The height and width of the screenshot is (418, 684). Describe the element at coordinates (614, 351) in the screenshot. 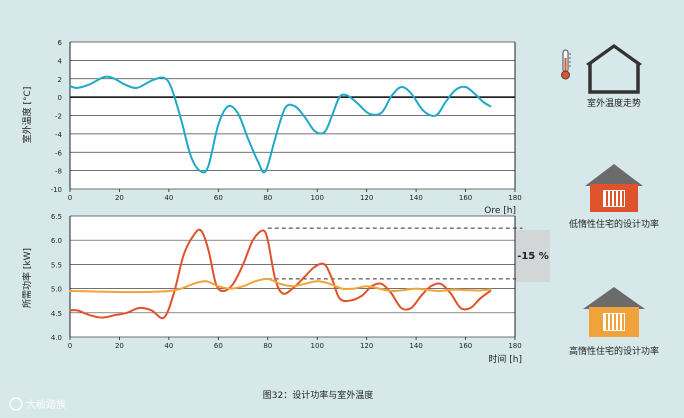

I see `legend-bottom-label: 高惰性住宅的设计功率` at that location.